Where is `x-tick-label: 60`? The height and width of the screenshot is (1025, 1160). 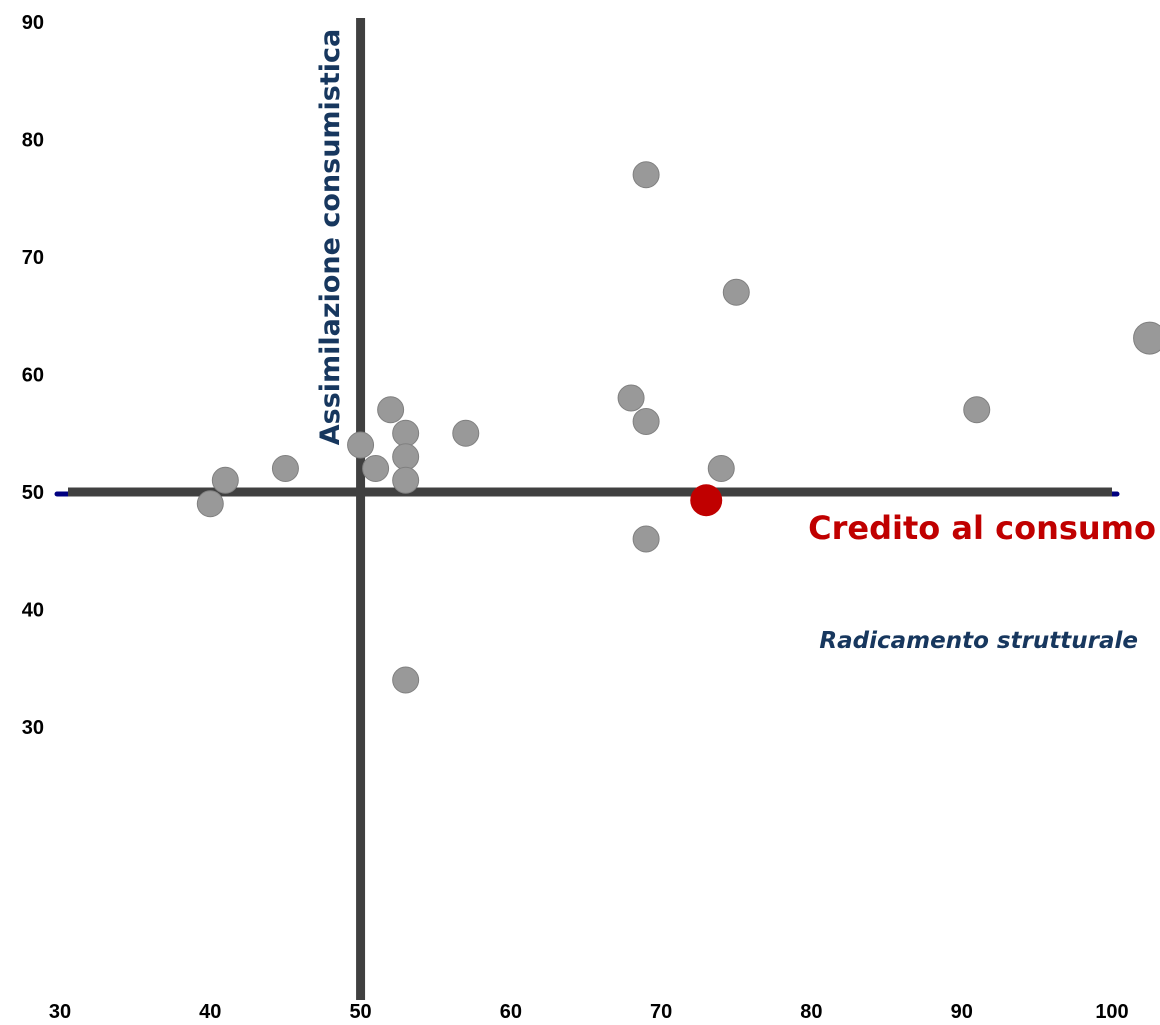 x-tick-label: 60 is located at coordinates (511, 1012).